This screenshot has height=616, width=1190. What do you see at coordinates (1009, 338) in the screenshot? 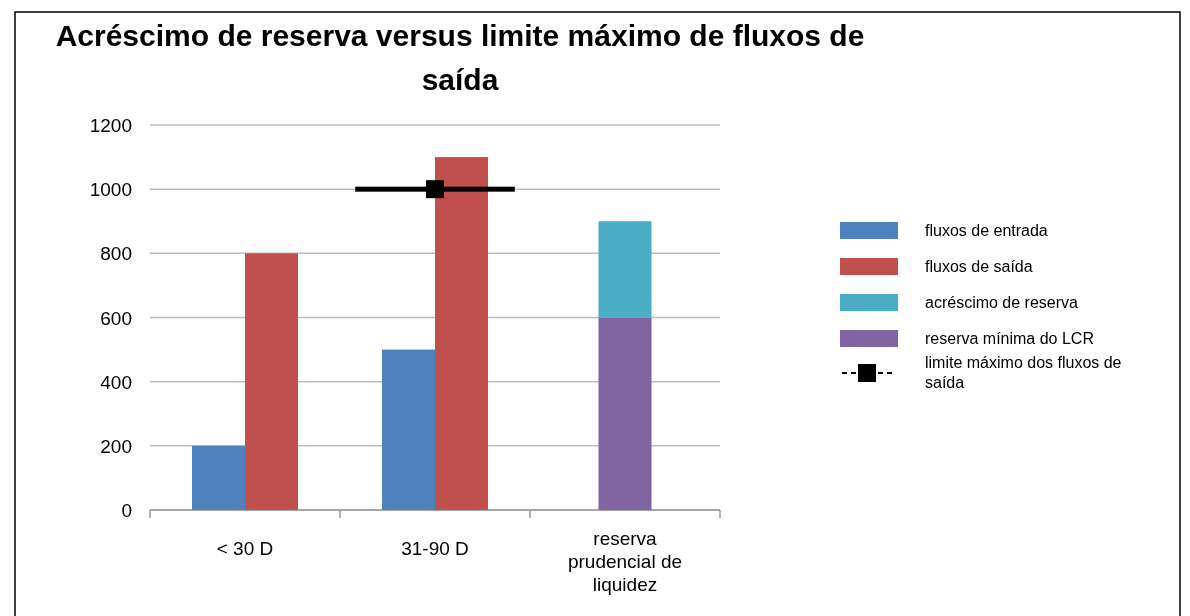
I see `legend-label: reserva mínima do LCR` at bounding box center [1009, 338].